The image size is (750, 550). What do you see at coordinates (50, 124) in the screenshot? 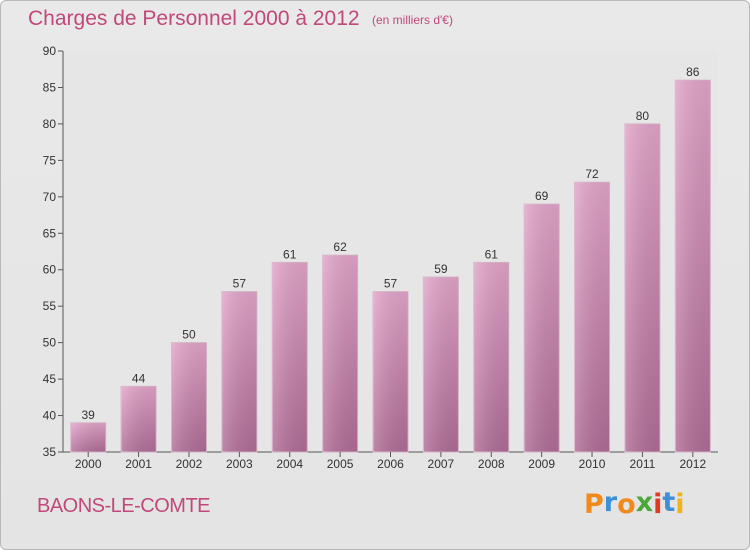
I see `y-tick-label: 80` at bounding box center [50, 124].